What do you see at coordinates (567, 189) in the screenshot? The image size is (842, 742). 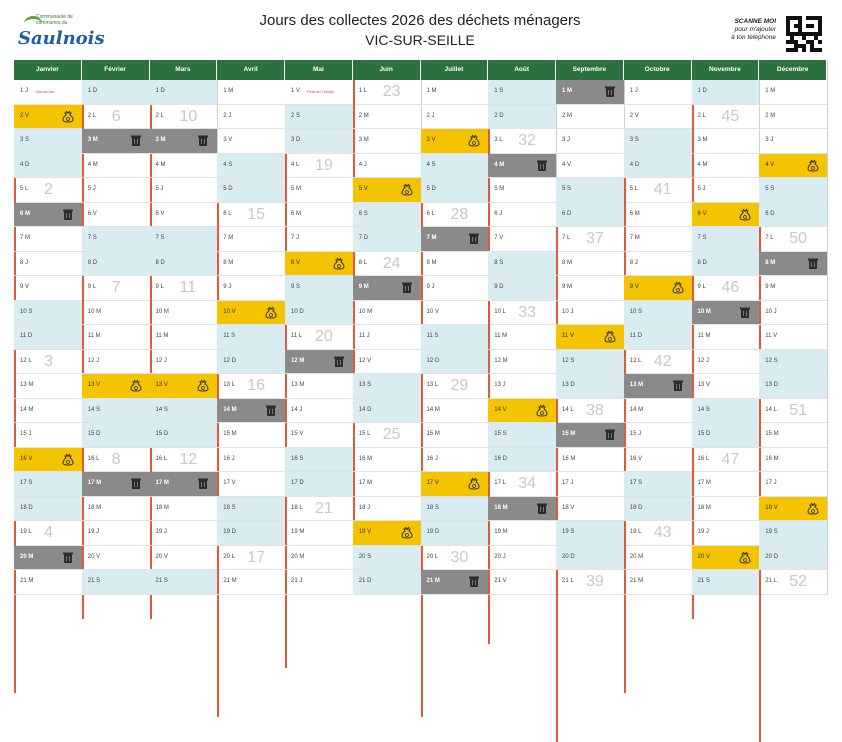 I see `day-label: 5 S` at bounding box center [567, 189].